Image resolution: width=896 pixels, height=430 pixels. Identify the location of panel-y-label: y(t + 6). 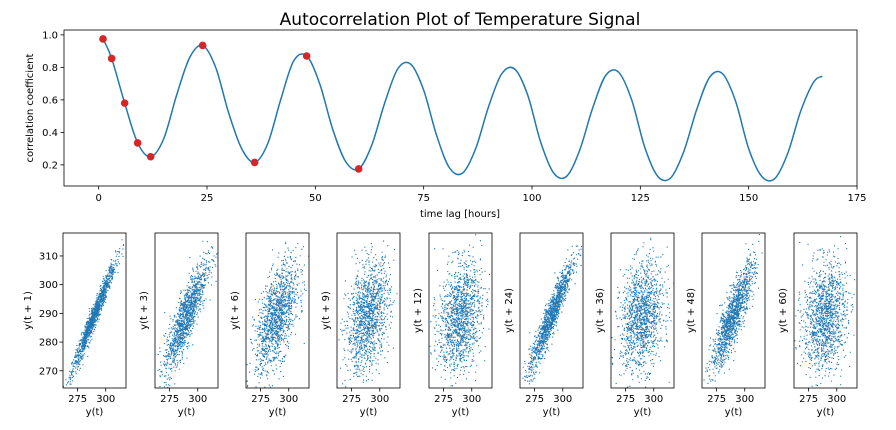
(235, 310).